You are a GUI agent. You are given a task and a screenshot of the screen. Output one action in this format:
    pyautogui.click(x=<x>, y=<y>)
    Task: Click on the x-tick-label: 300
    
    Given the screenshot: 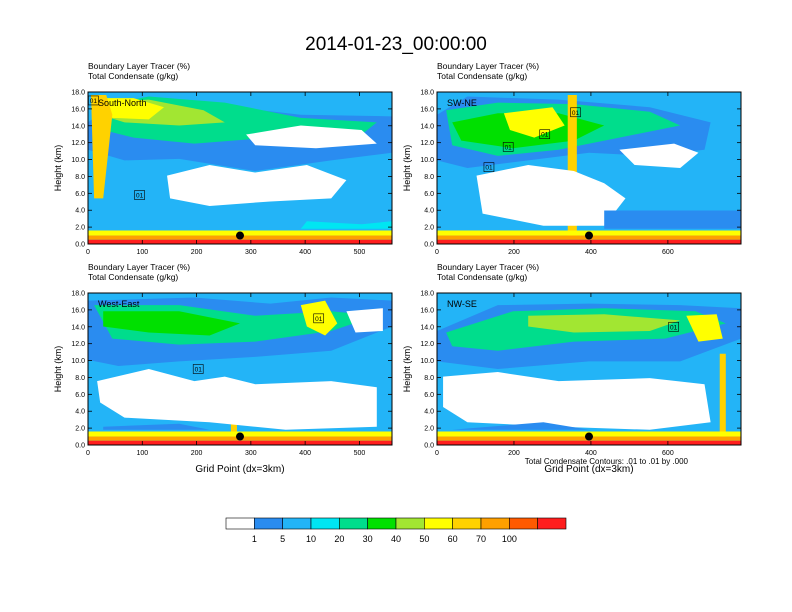 What is the action you would take?
    pyautogui.click(x=251, y=453)
    